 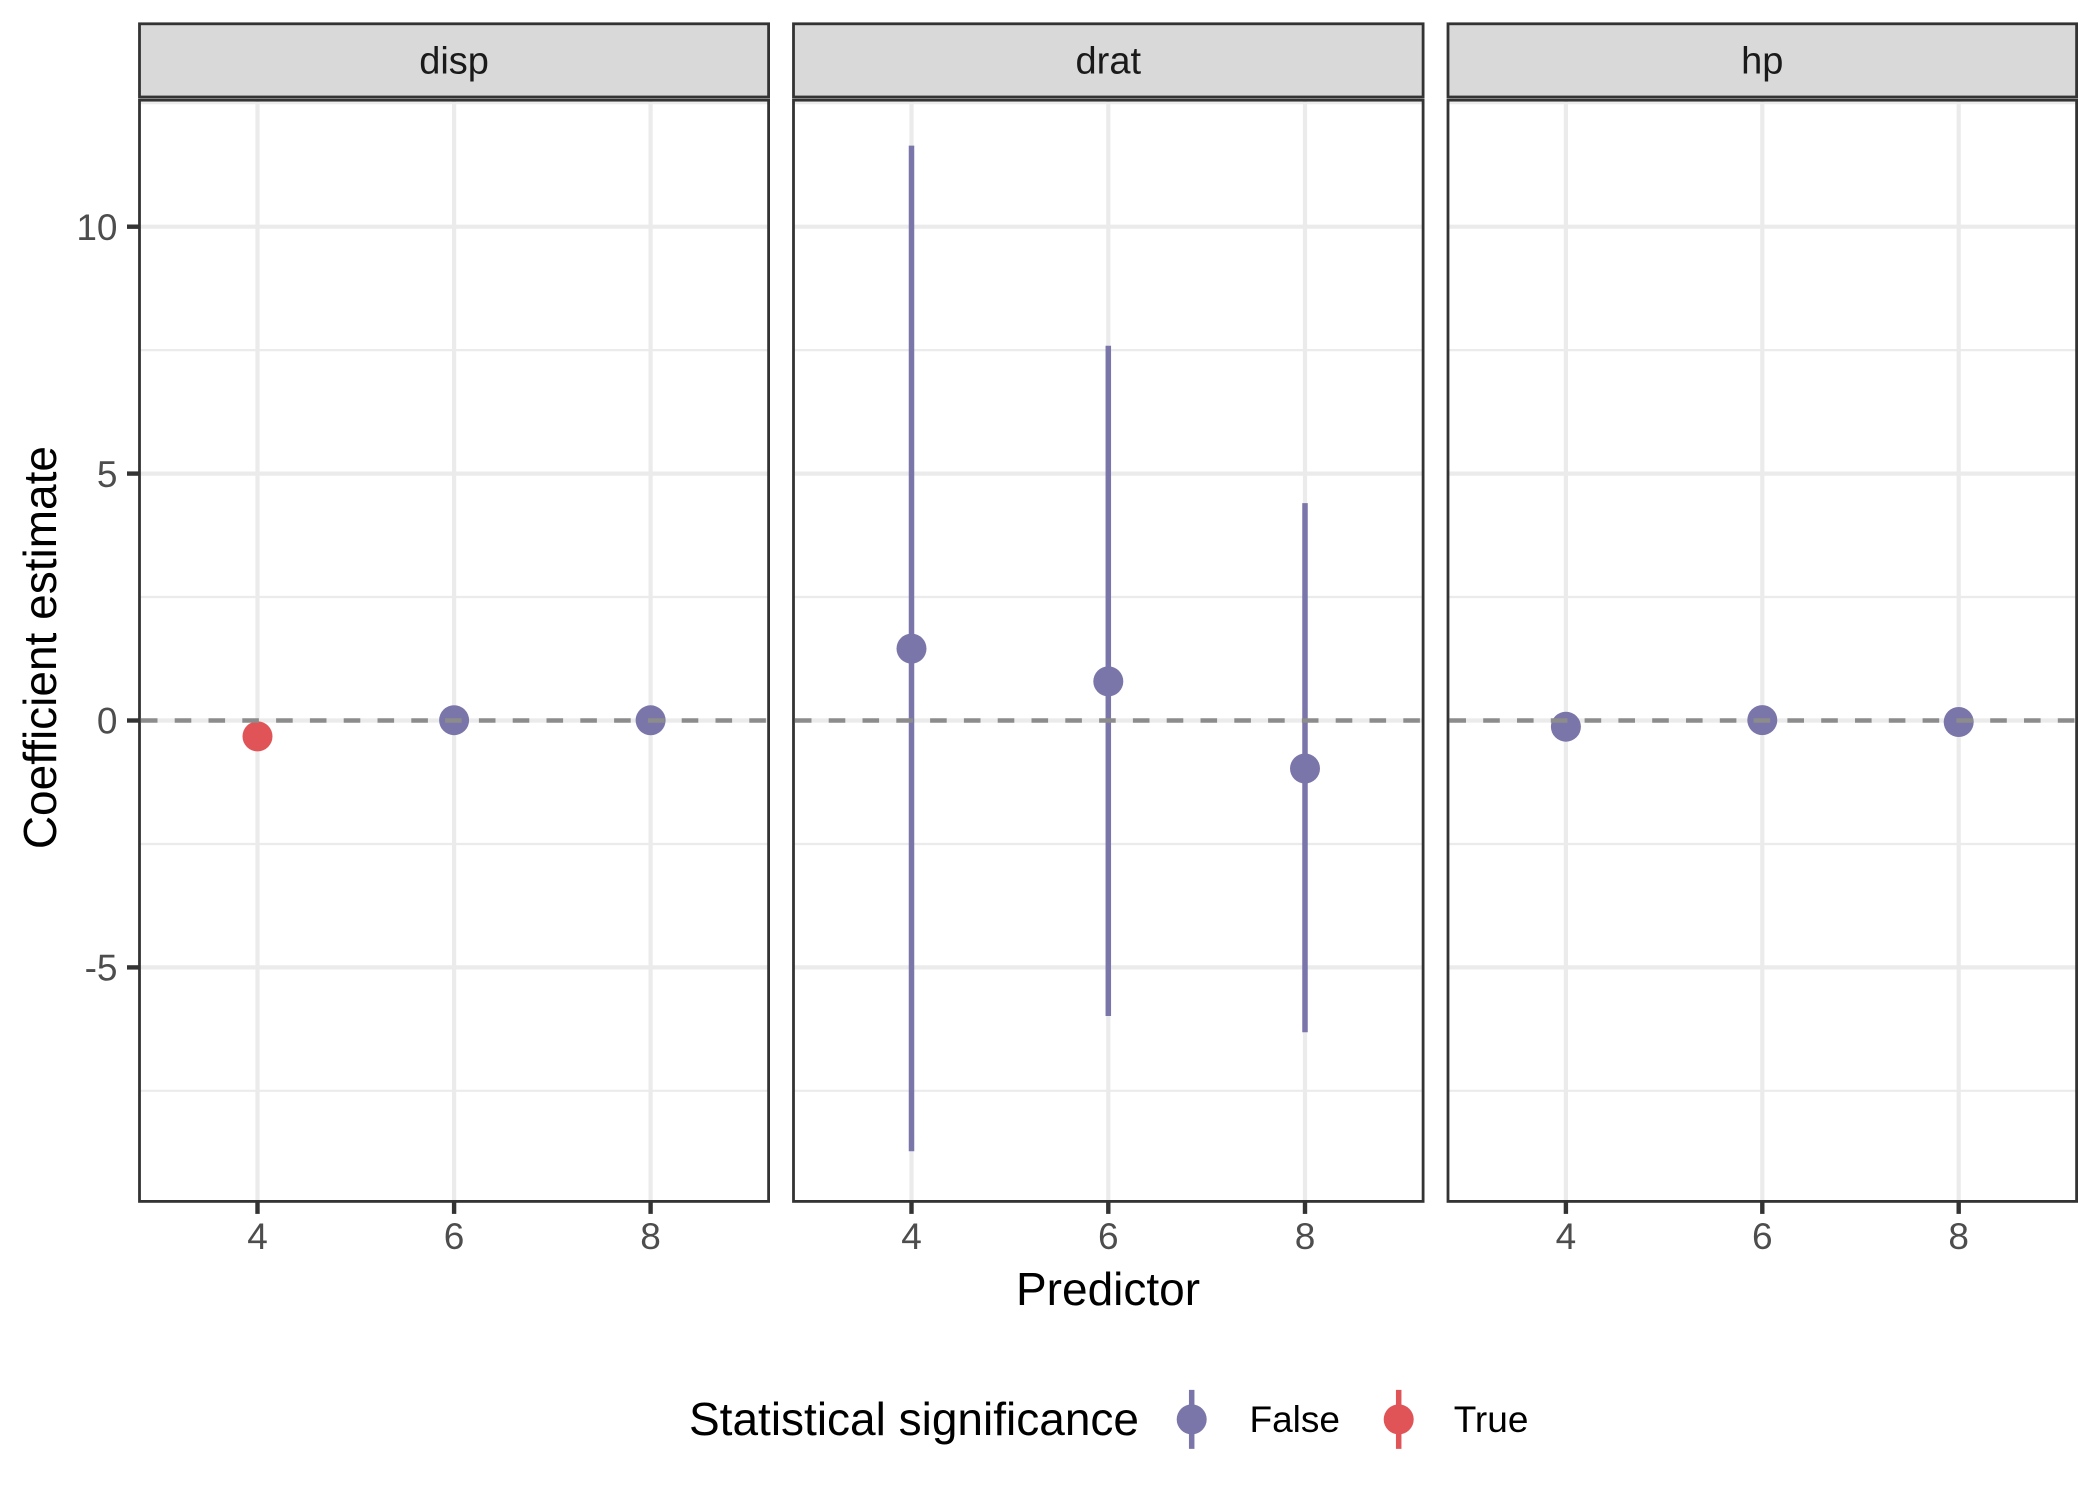 I want to click on svg-text: disp, so click(x=454, y=62).